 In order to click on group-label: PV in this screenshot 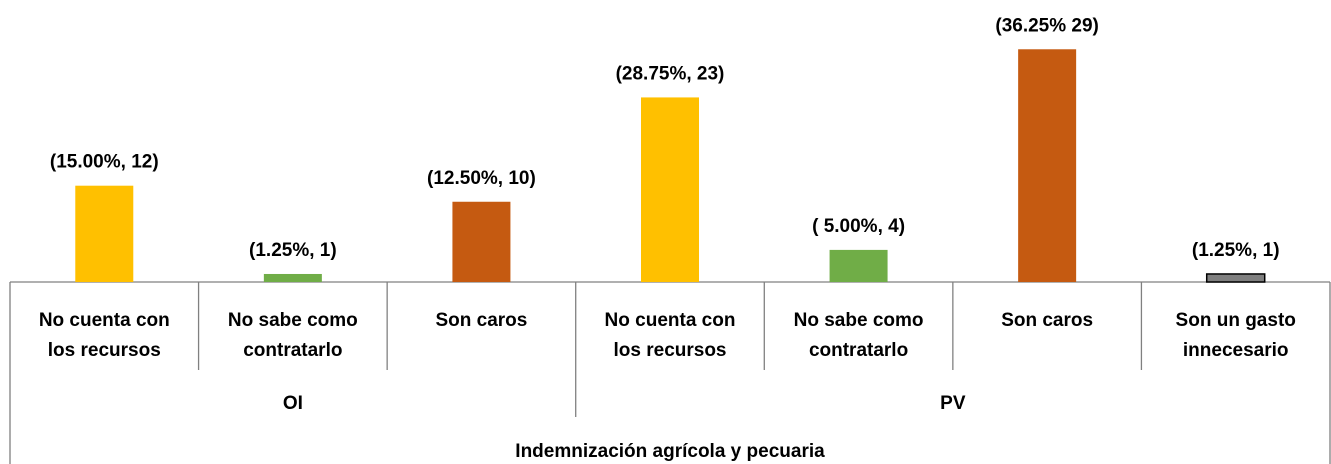, I will do `click(953, 403)`.